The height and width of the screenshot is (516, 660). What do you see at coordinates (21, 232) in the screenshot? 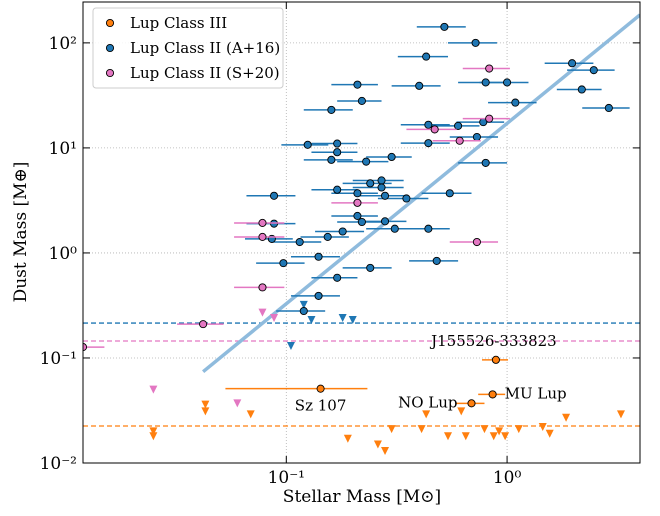
I see `y-axis-label: Dust Mass [M⊕]` at bounding box center [21, 232].